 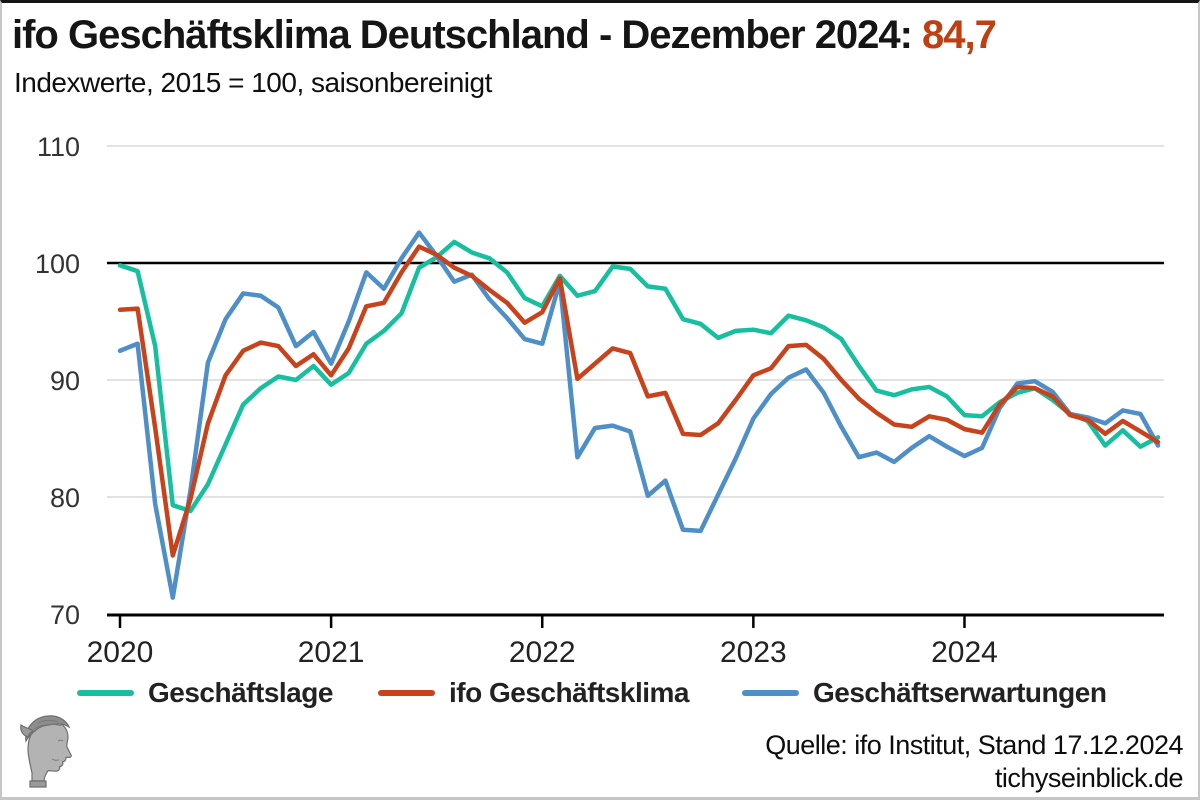 I want to click on x-tick-label: 2024, so click(x=964, y=652).